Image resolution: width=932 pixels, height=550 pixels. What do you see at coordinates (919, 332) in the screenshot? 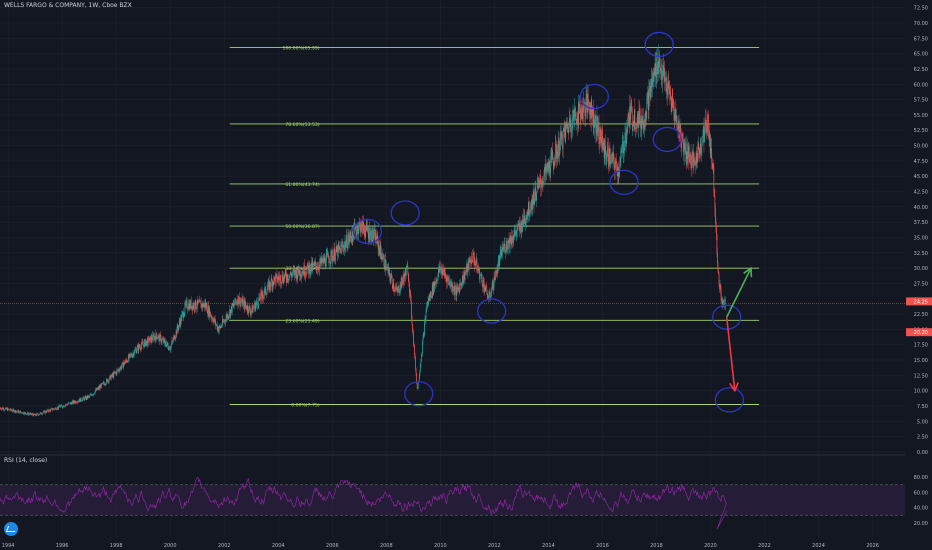
I see `price-tag-second` at bounding box center [919, 332].